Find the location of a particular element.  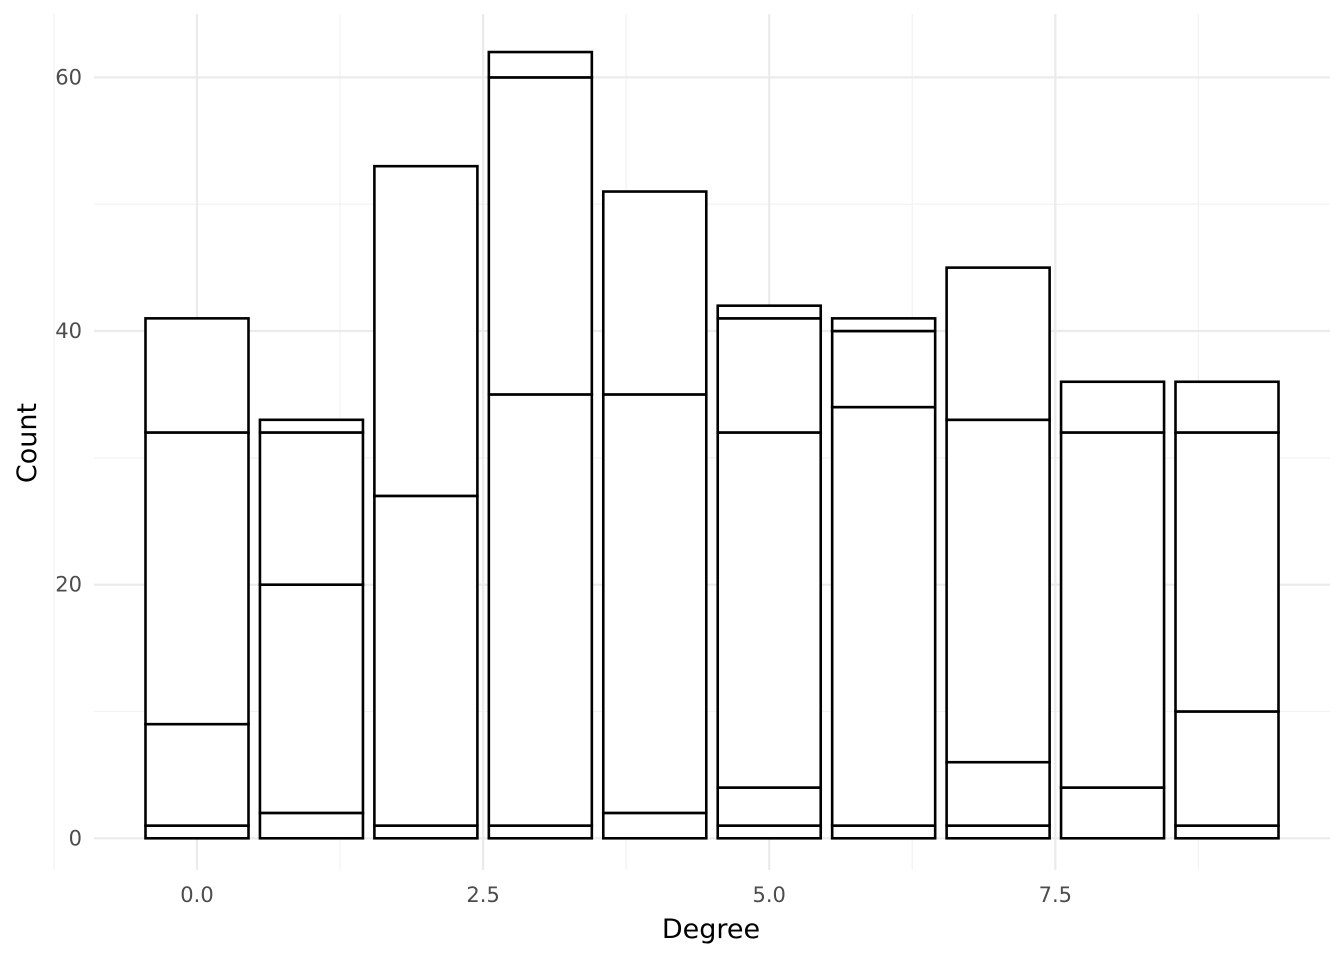

y-tick-label: 60 is located at coordinates (68, 77).